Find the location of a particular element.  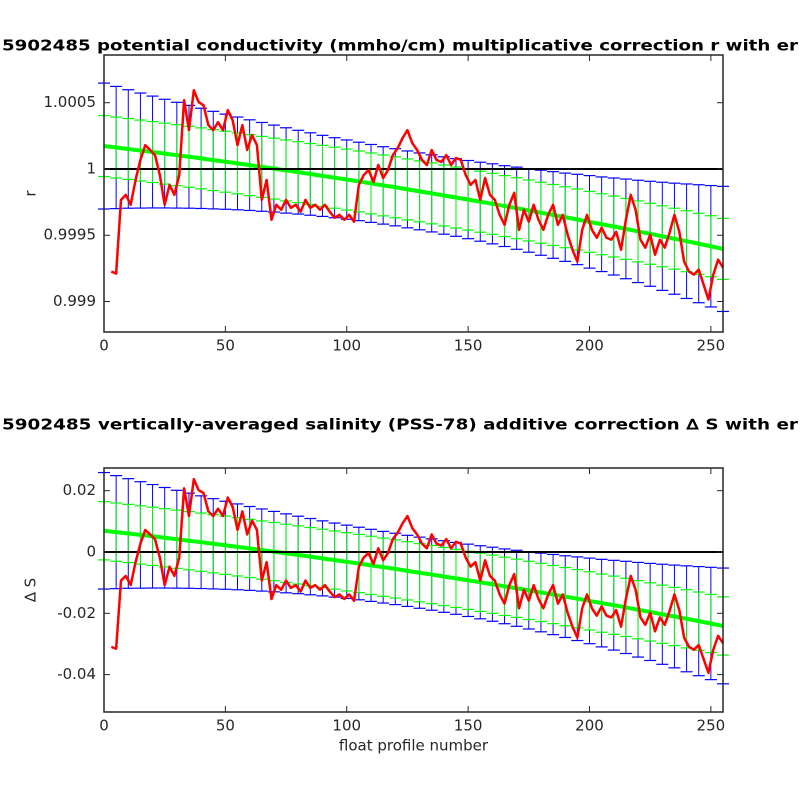

y-tick-label: 0.9995 is located at coordinates (70, 235).